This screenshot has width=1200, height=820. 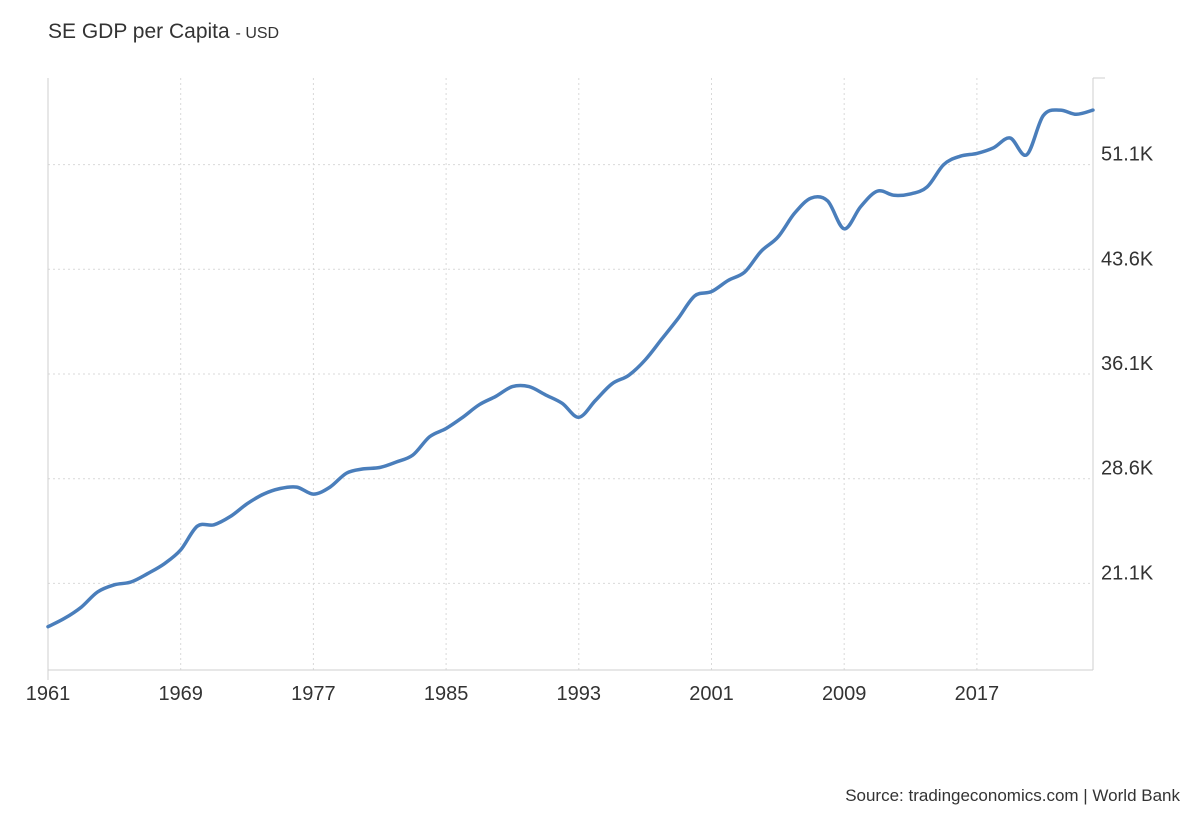 I want to click on y-tick-label: 28.6K, so click(x=1127, y=469).